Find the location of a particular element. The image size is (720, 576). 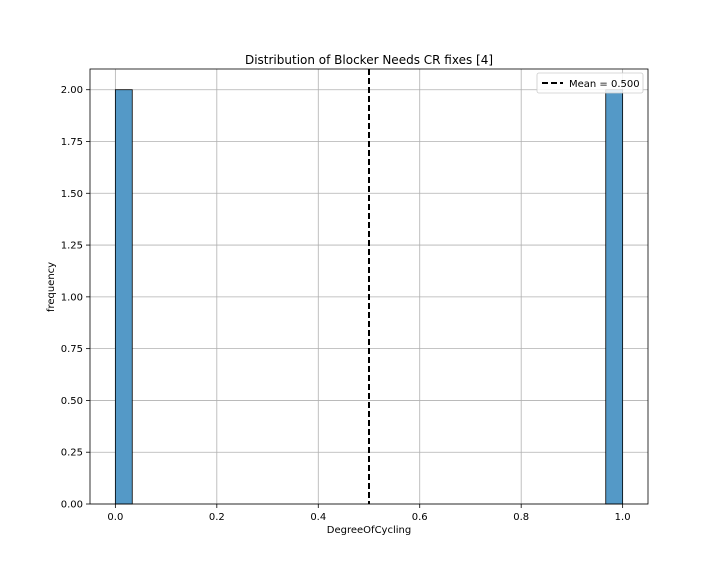

legend-mean-label: Mean = 0.500 is located at coordinates (604, 84).